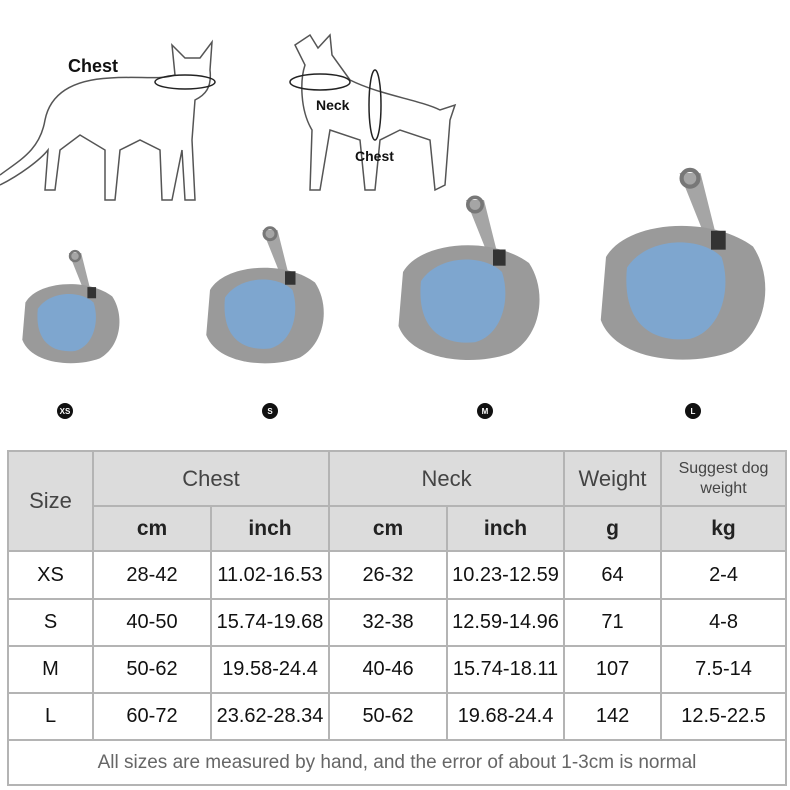 The height and width of the screenshot is (790, 790). I want to click on cell: 12.5-22.5, so click(724, 716).